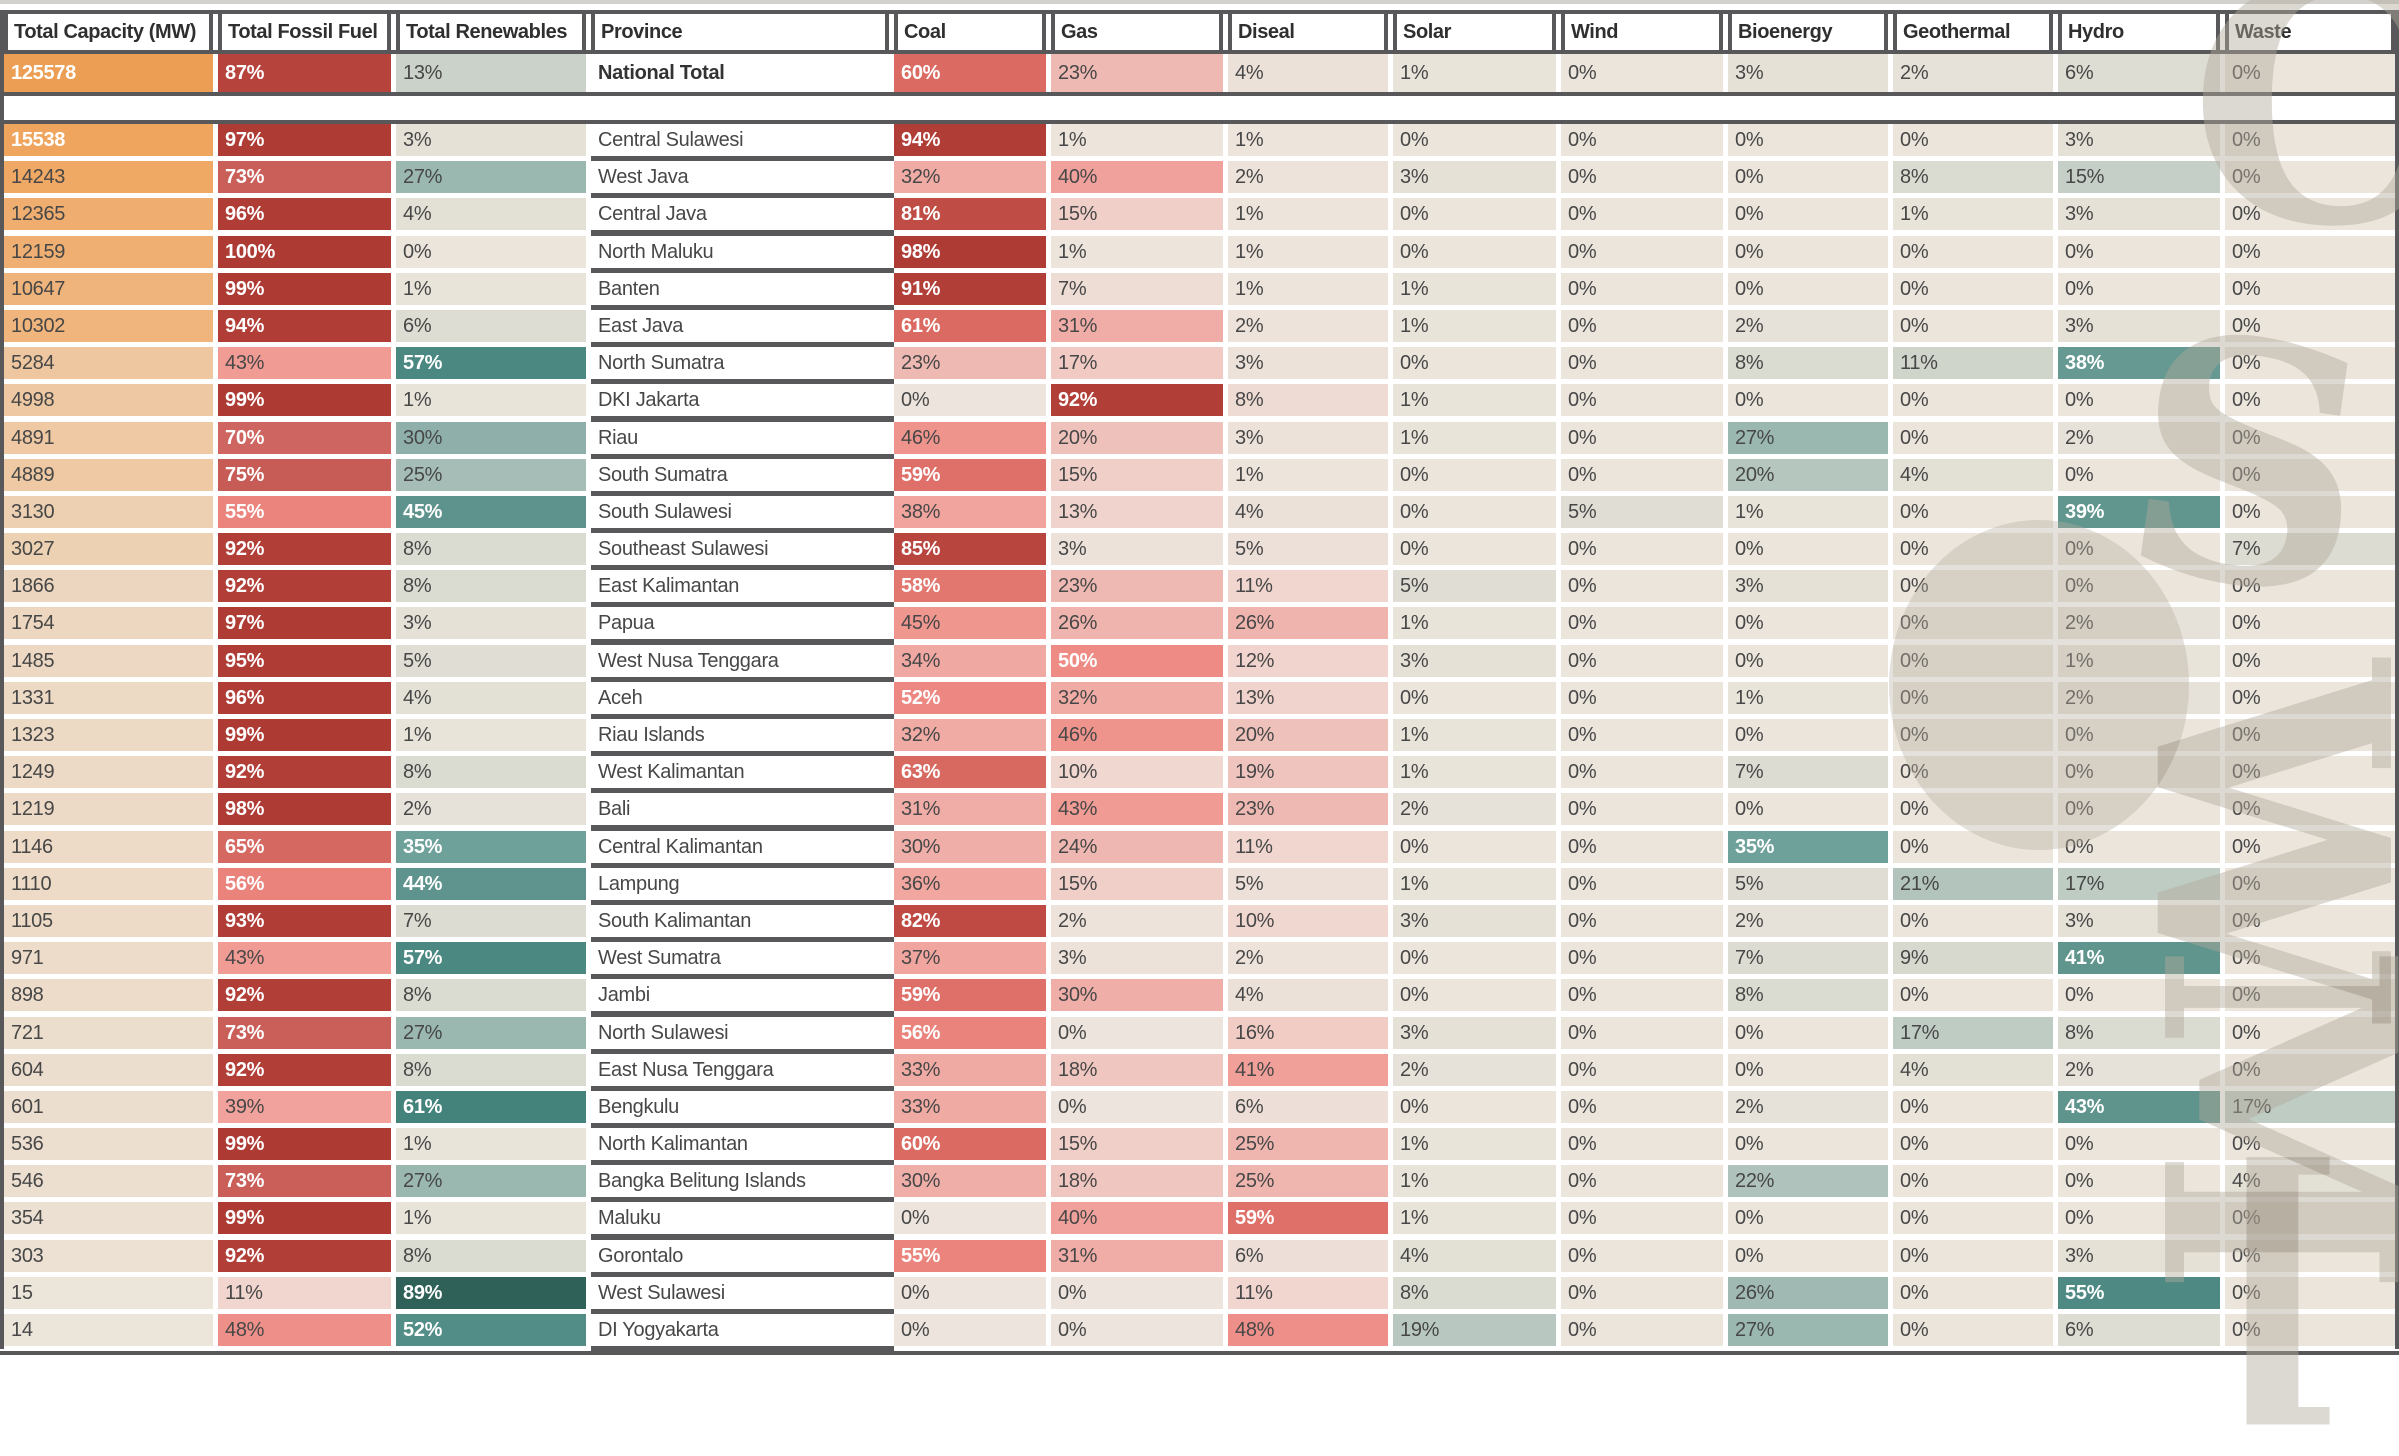 The image size is (2399, 1456). Describe the element at coordinates (1137, 697) in the screenshot. I see `cell-gas: 32%` at that location.